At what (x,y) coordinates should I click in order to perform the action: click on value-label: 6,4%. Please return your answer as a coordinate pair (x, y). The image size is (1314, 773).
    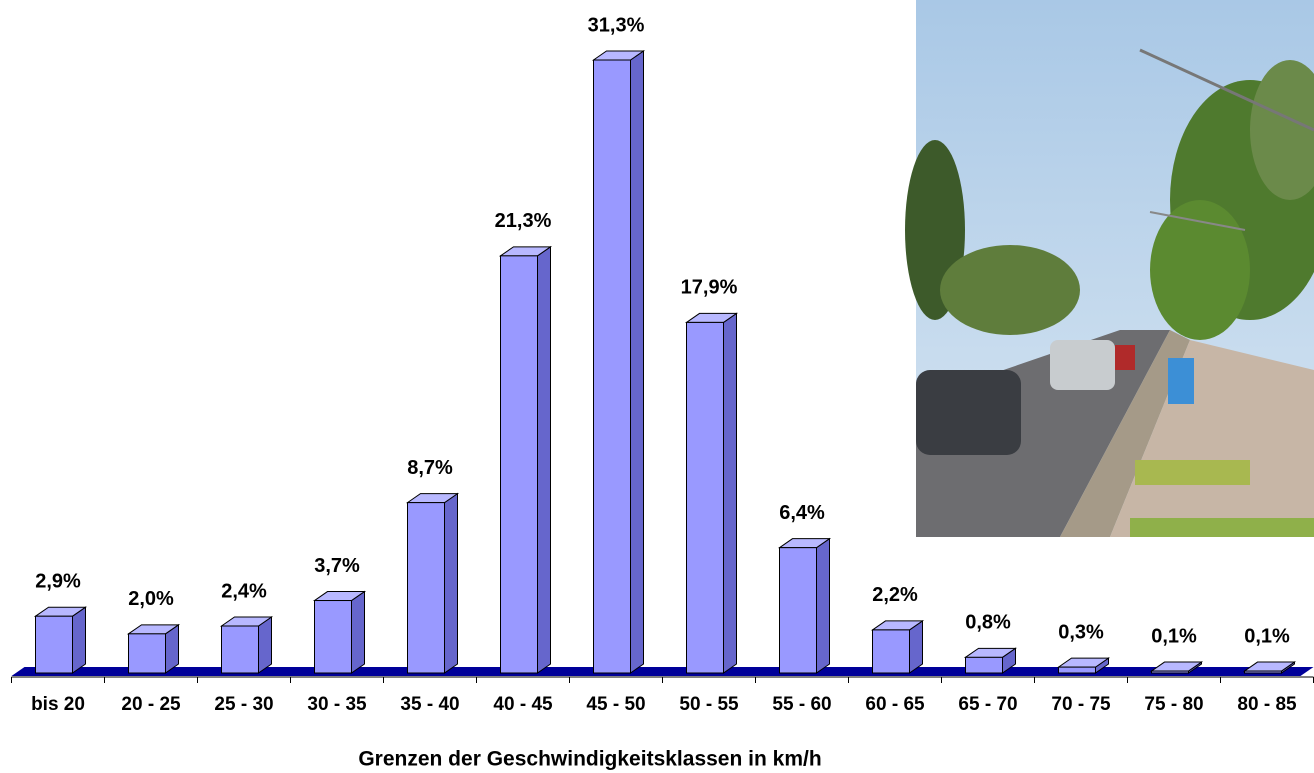
    Looking at the image, I should click on (802, 513).